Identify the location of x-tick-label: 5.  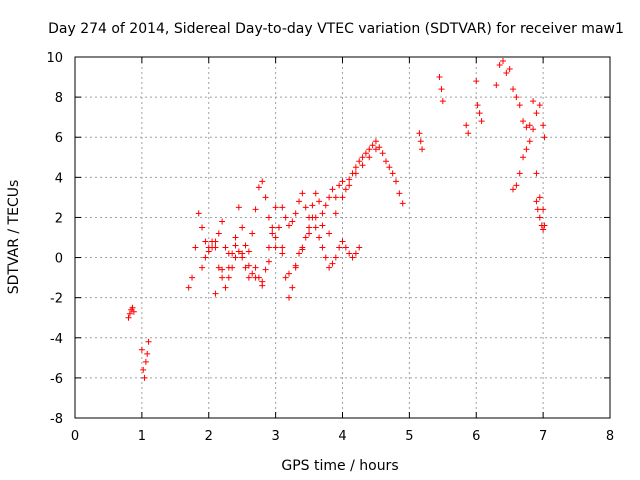
(409, 436).